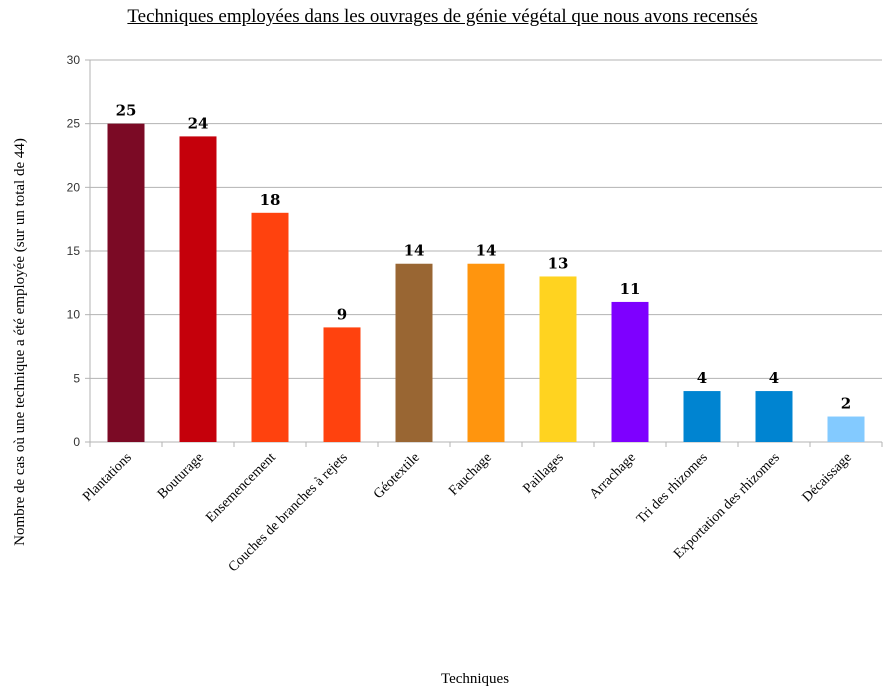 This screenshot has width=885, height=686. I want to click on x-tick-label: Couches de branches à rejets, so click(288, 512).